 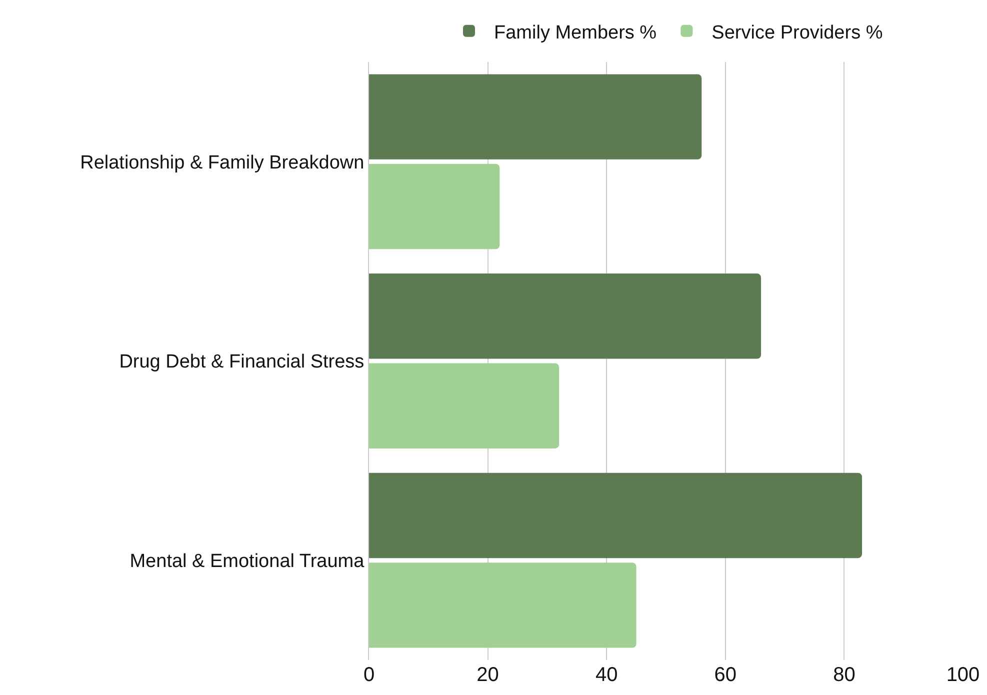 What do you see at coordinates (725, 675) in the screenshot?
I see `x-tick-label: 60` at bounding box center [725, 675].